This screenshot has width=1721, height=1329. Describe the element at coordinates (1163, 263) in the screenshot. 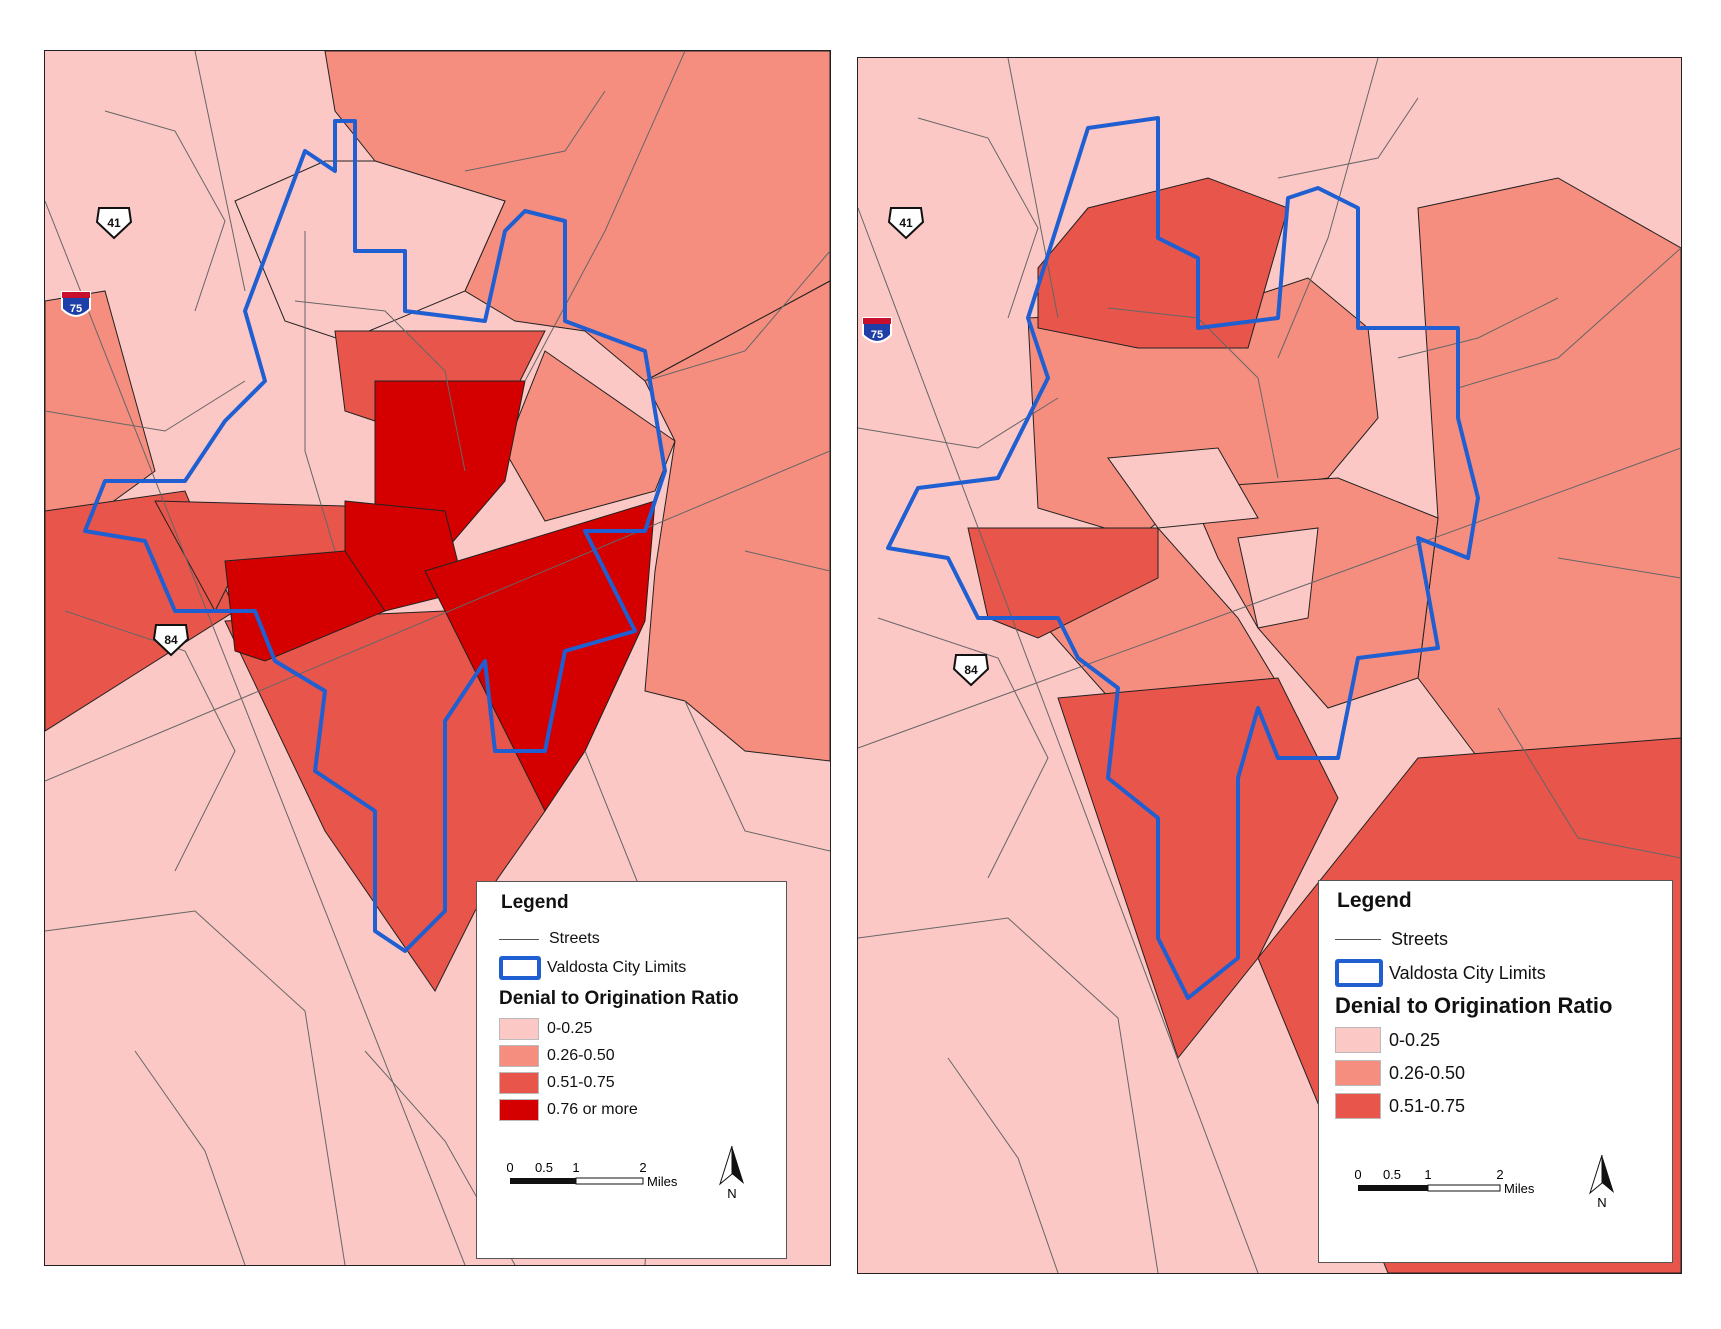

I see `tract-north` at that location.